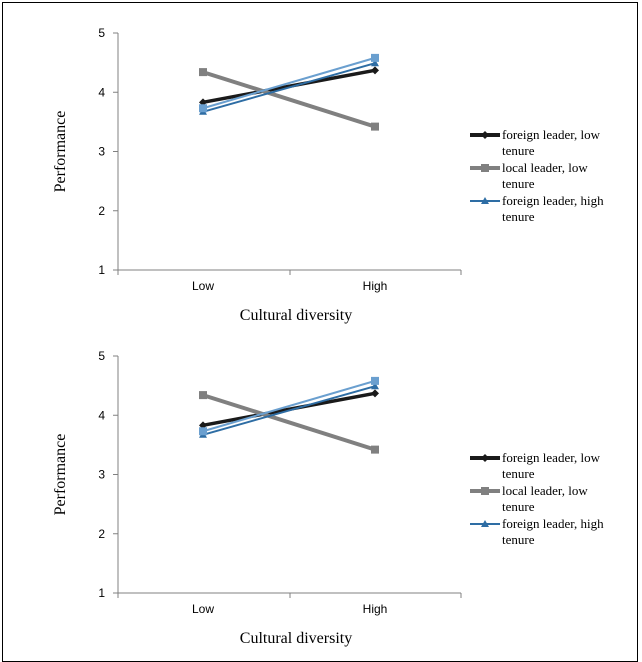 The image size is (642, 662). Describe the element at coordinates (101, 92) in the screenshot. I see `chart1-y-tick-4: 4` at that location.